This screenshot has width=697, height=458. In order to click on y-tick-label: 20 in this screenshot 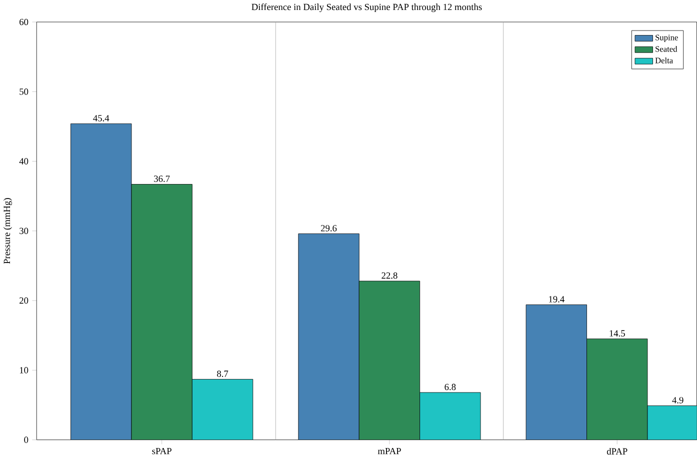, I will do `click(24, 300)`.